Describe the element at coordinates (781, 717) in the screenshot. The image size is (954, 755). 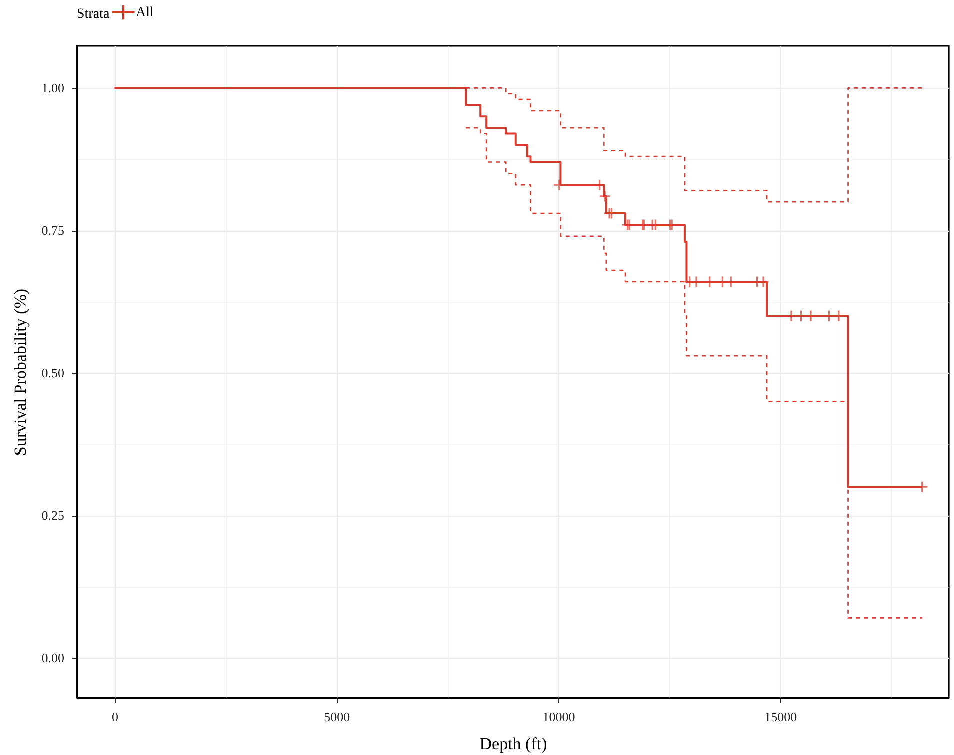
I see `x-tick-label: 15000` at that location.